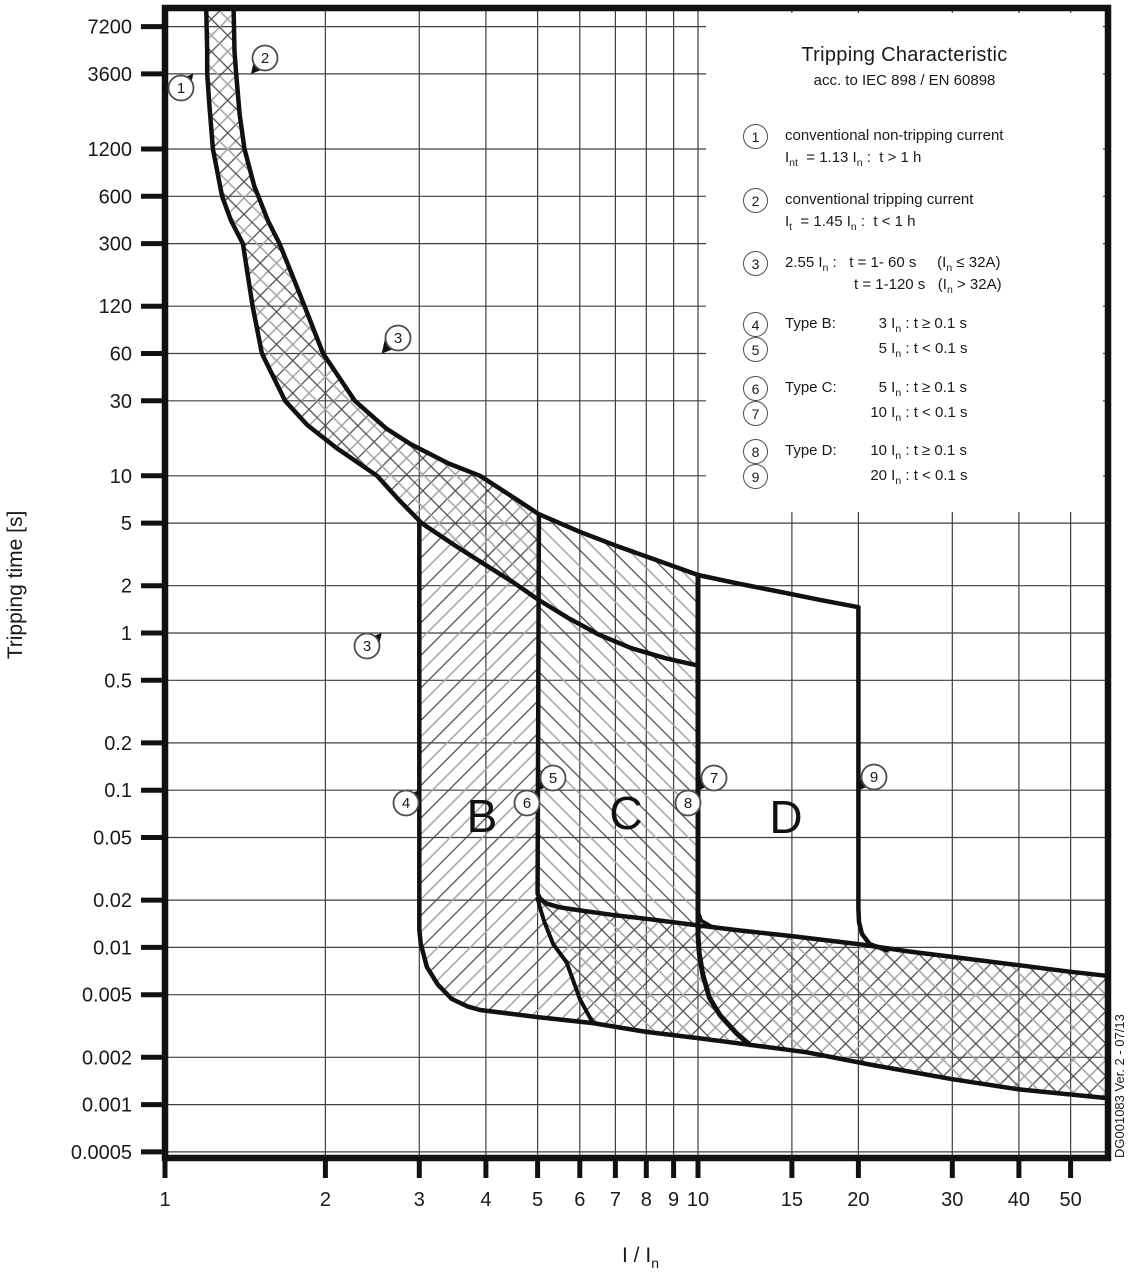 The width and height of the screenshot is (1130, 1280). What do you see at coordinates (724, 810) in the screenshot?
I see `limit-10In-and-d-sweep` at bounding box center [724, 810].